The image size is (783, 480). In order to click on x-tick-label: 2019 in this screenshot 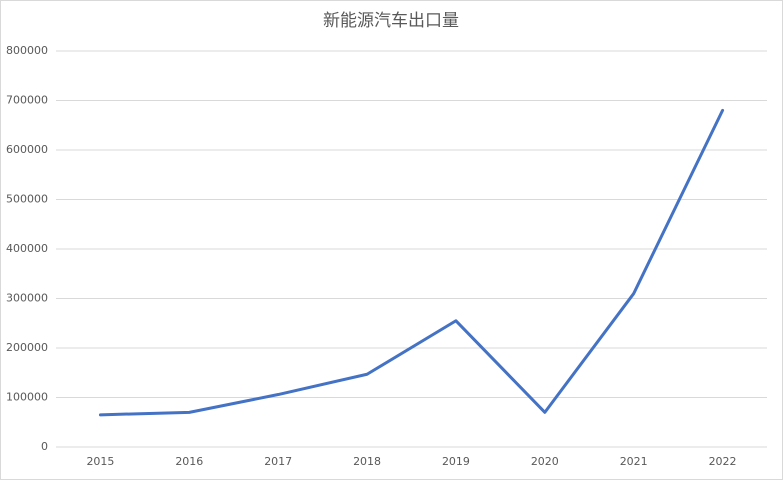, I will do `click(456, 461)`.